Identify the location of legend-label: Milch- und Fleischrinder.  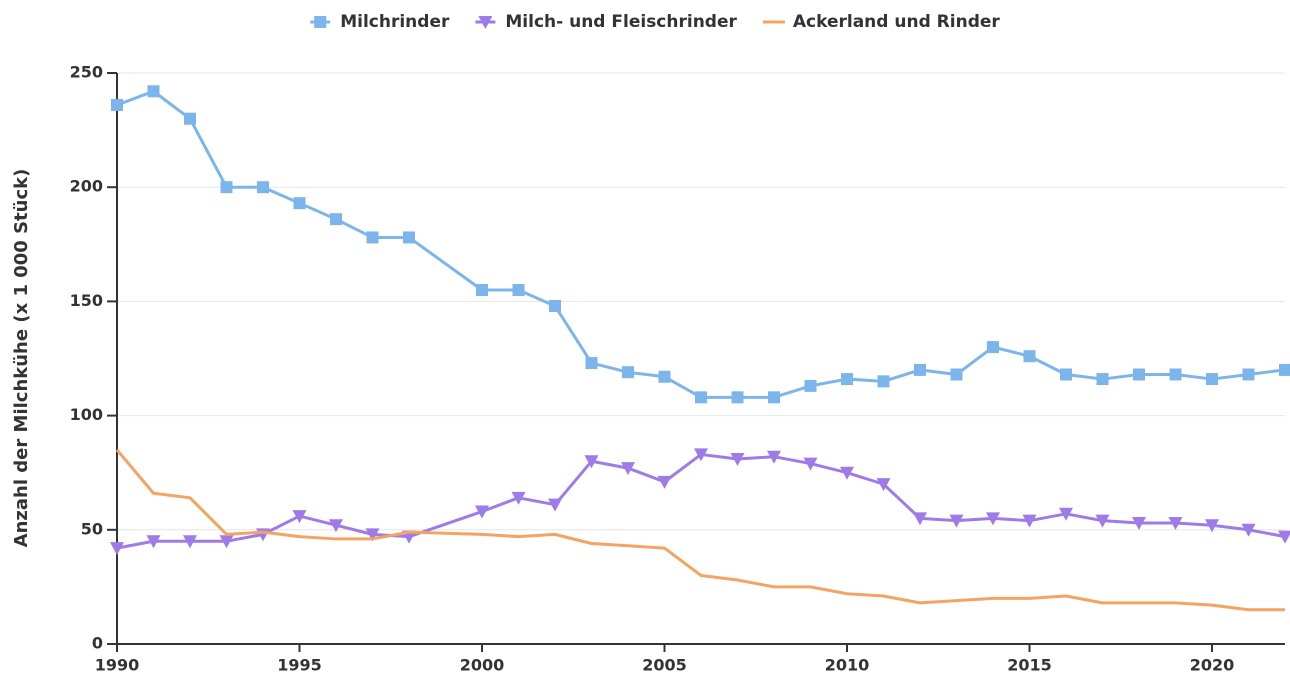
(621, 22).